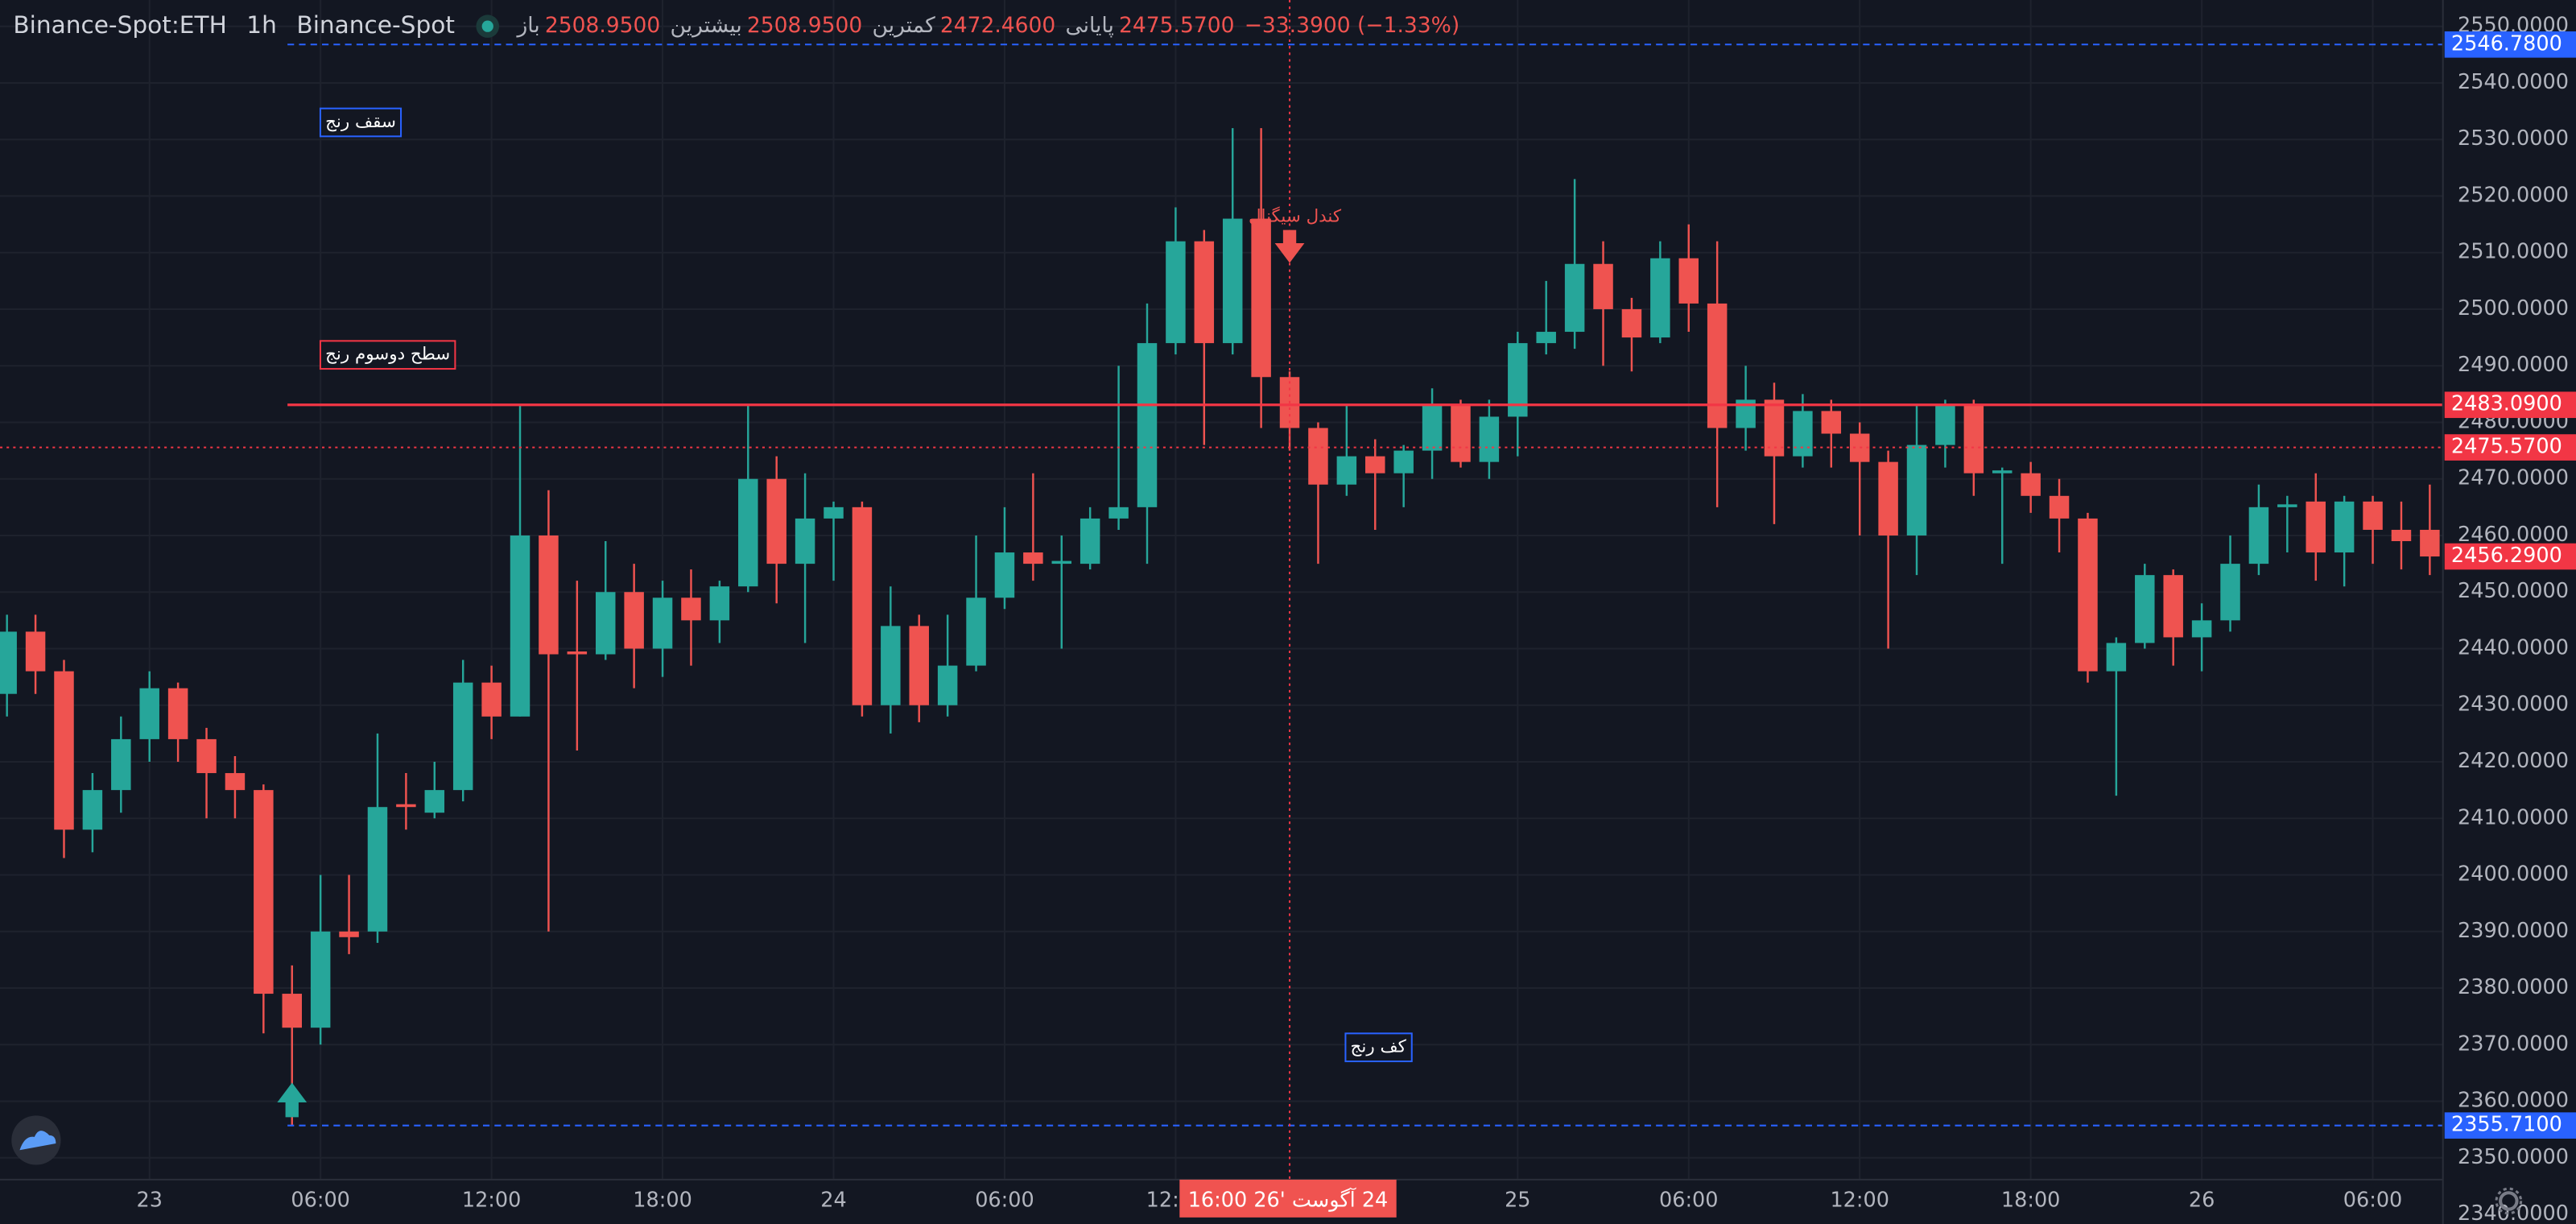 Image resolution: width=2576 pixels, height=1224 pixels. I want to click on y-tick-label: 2510.0000, so click(2513, 252).